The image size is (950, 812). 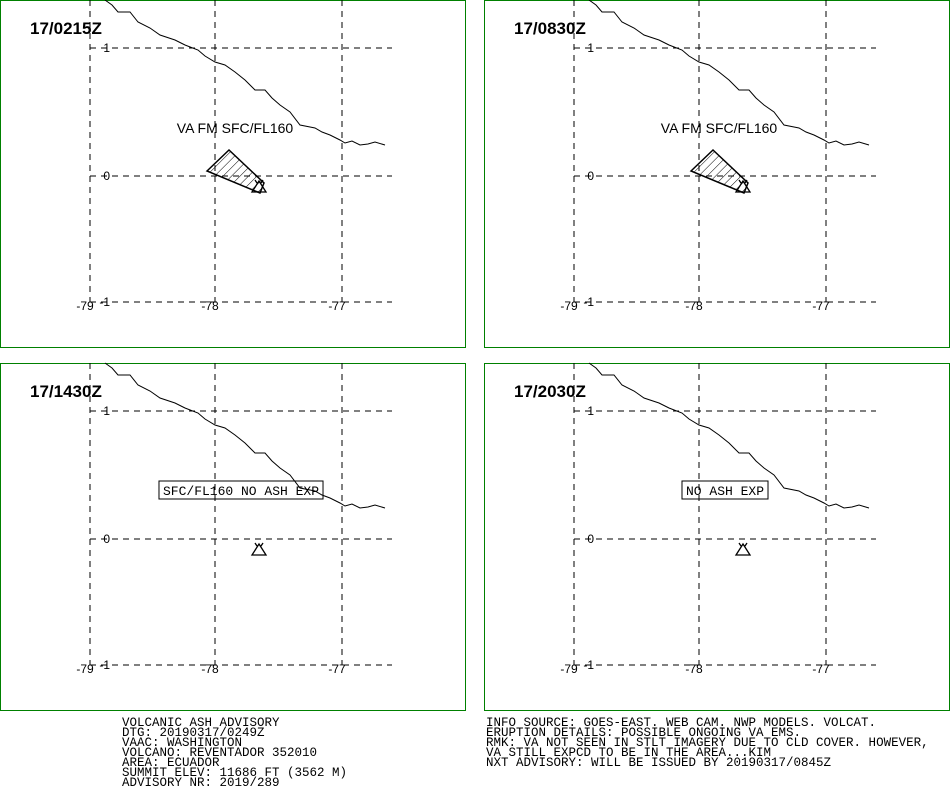 What do you see at coordinates (171, 763) in the screenshot?
I see `advisory-line: AREA: ECUADOR` at bounding box center [171, 763].